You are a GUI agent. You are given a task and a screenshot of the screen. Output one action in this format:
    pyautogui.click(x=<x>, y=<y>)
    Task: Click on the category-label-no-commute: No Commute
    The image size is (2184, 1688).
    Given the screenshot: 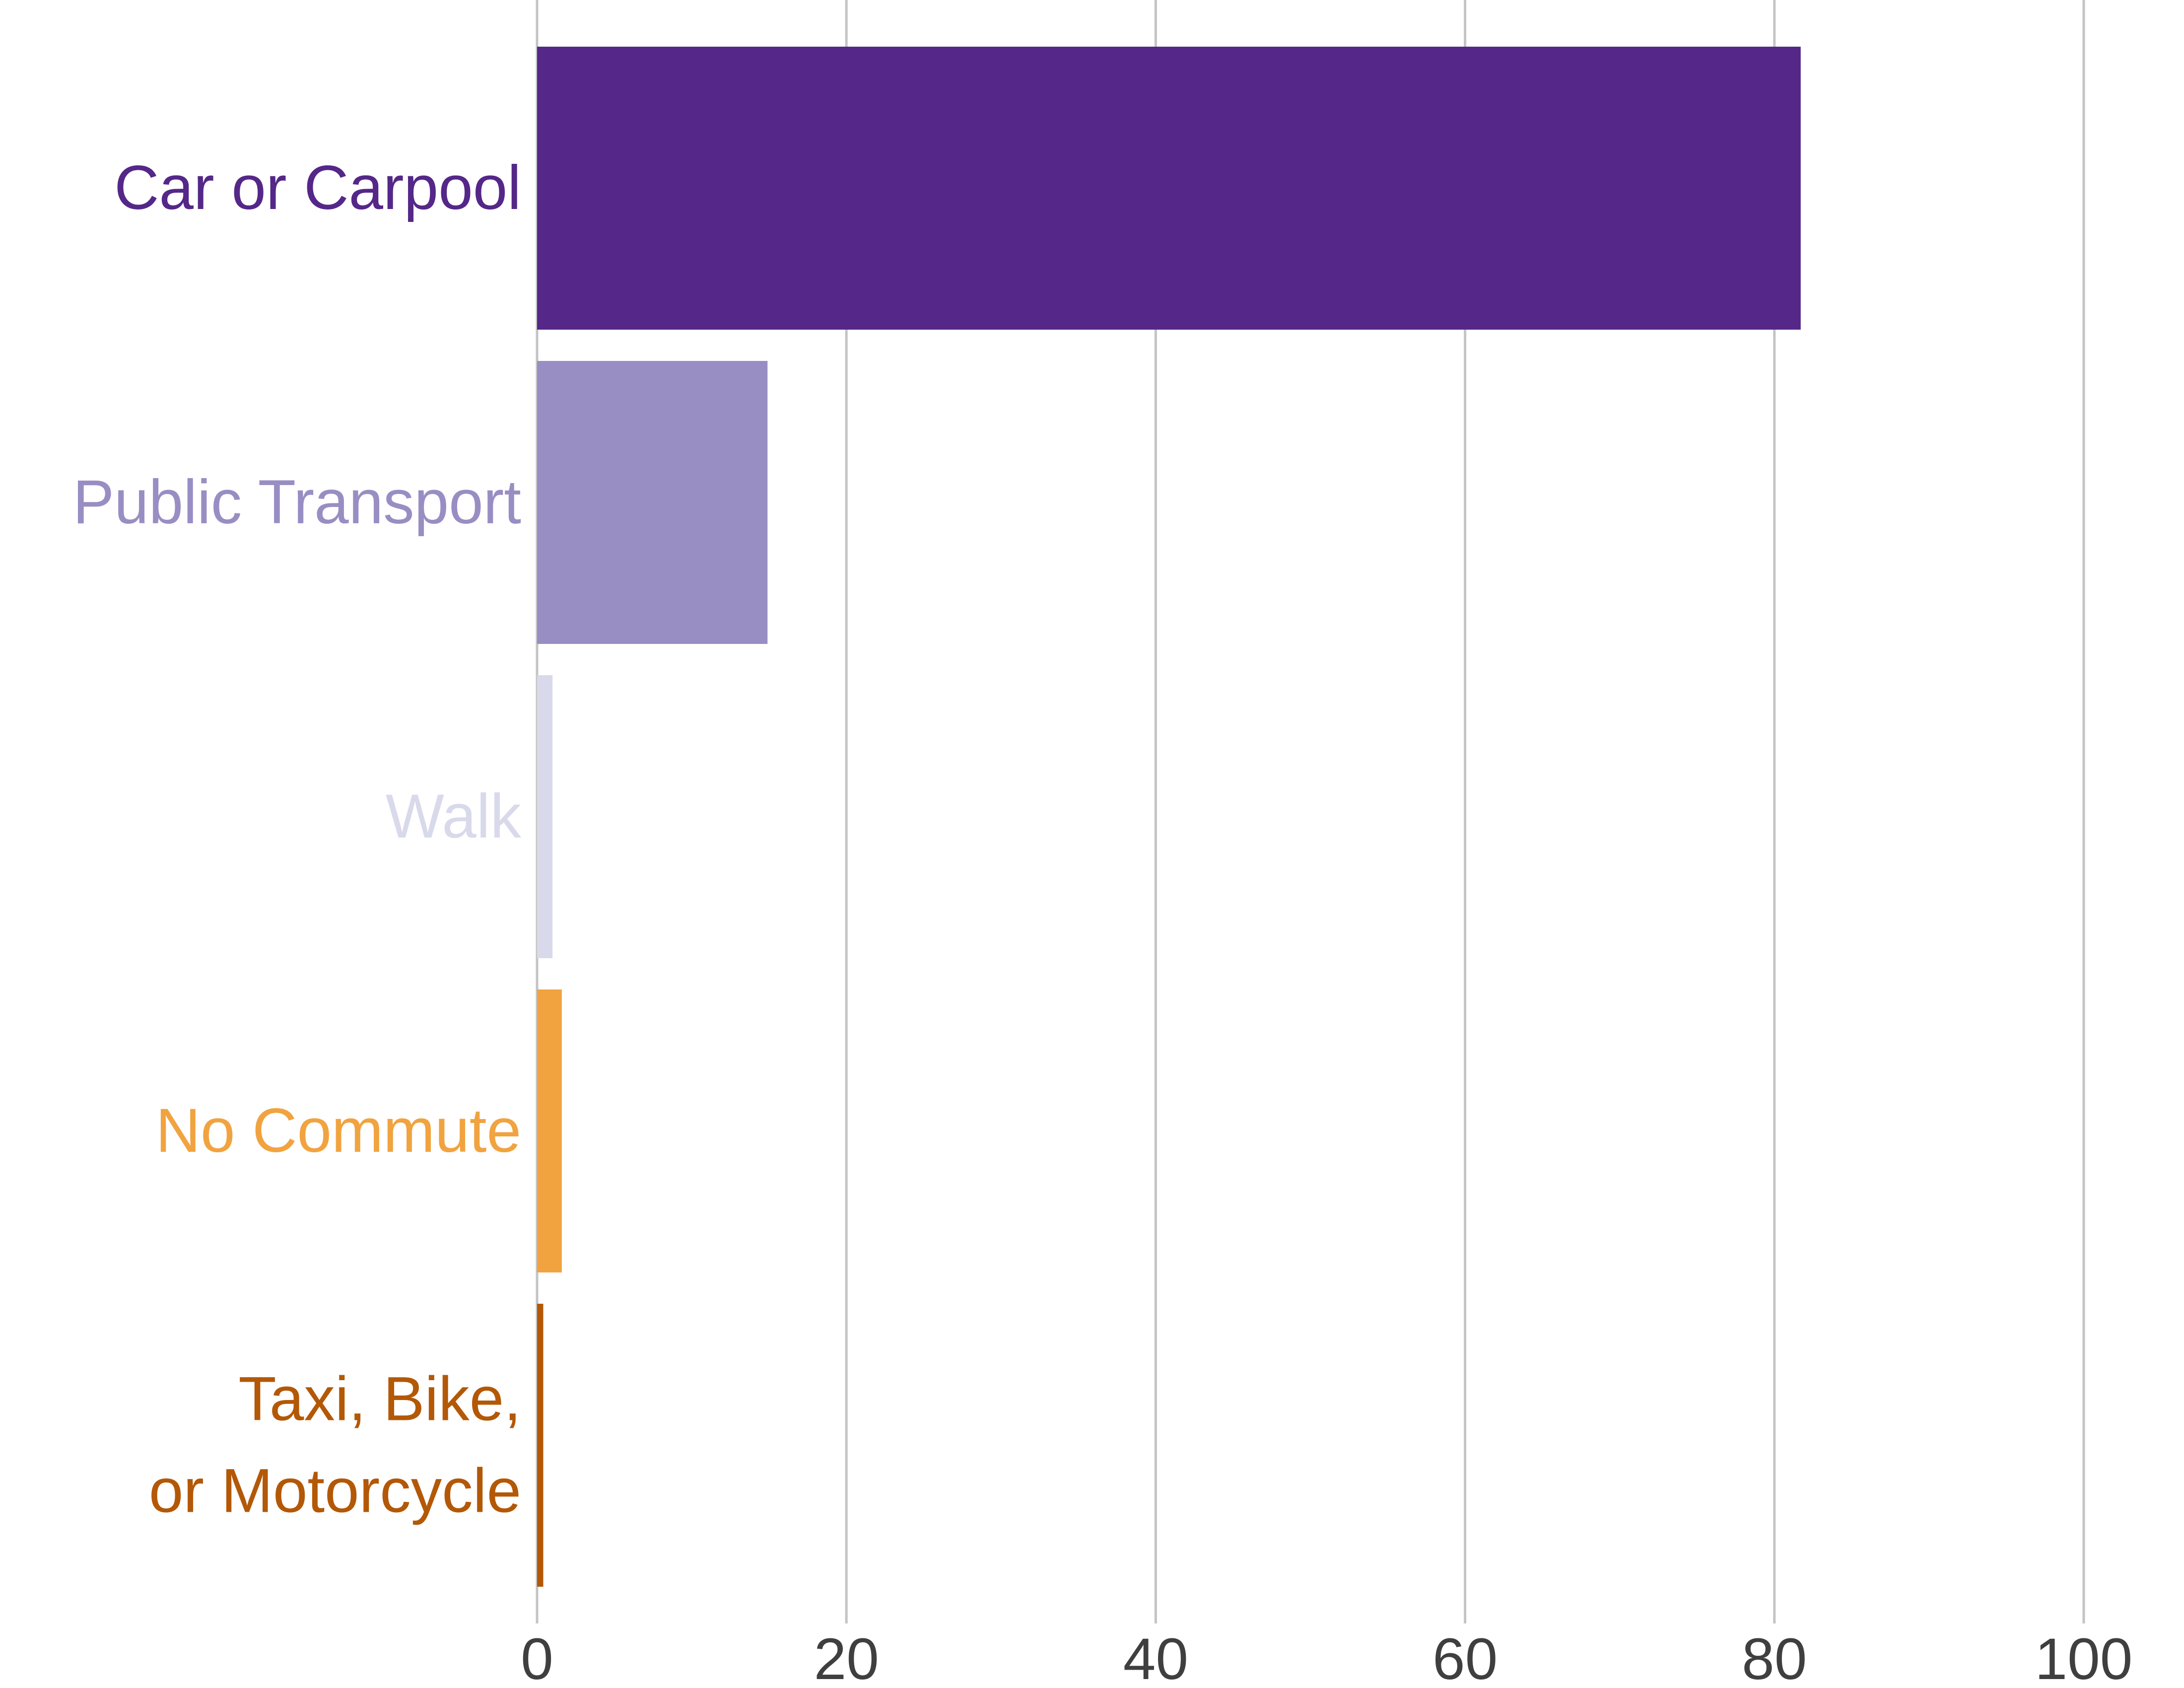 What is the action you would take?
    pyautogui.click(x=338, y=1130)
    